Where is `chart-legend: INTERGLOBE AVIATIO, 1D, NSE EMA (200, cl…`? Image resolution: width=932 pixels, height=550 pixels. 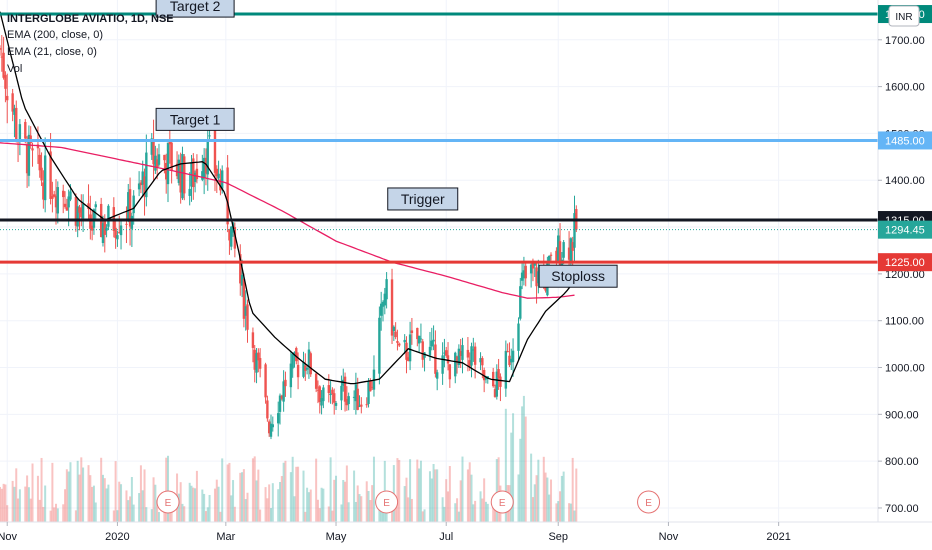 chart-legend: INTERGLOBE AVIATIO, 1D, NSE EMA (200, cl… is located at coordinates (90, 44).